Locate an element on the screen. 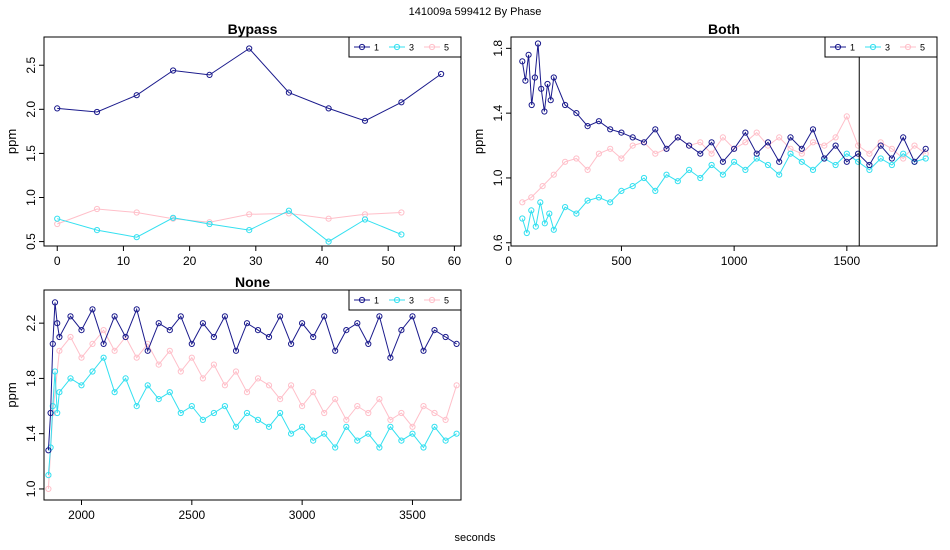 The height and width of the screenshot is (550, 950). y-tick-label: 1.8 is located at coordinates (498, 48).